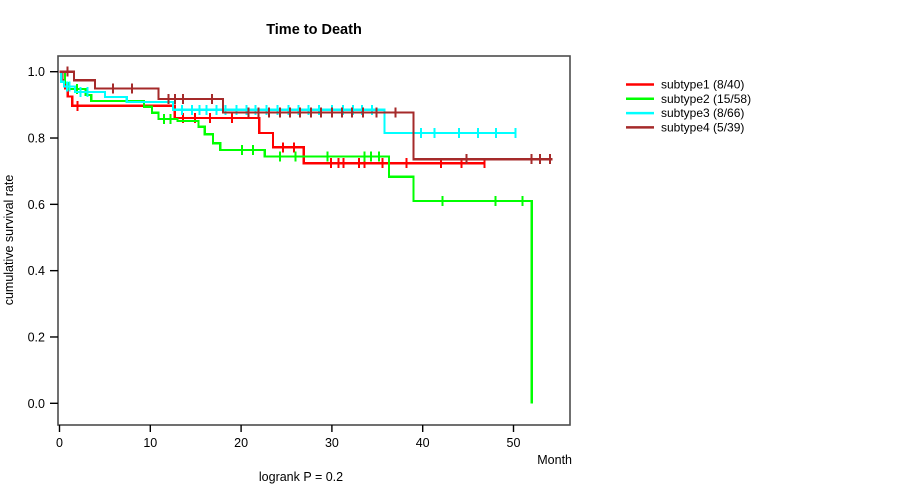  I want to click on legend-label: subtype4 (5/39), so click(702, 127).